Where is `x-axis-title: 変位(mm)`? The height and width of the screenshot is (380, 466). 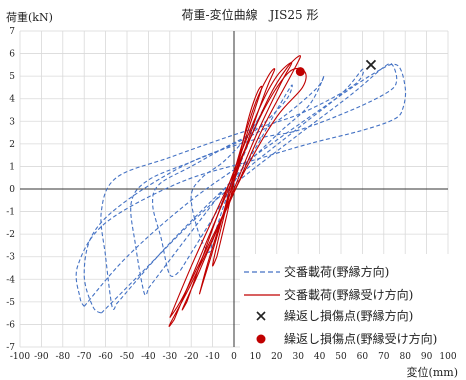
x-axis-title: 変位(mm) is located at coordinates (432, 372).